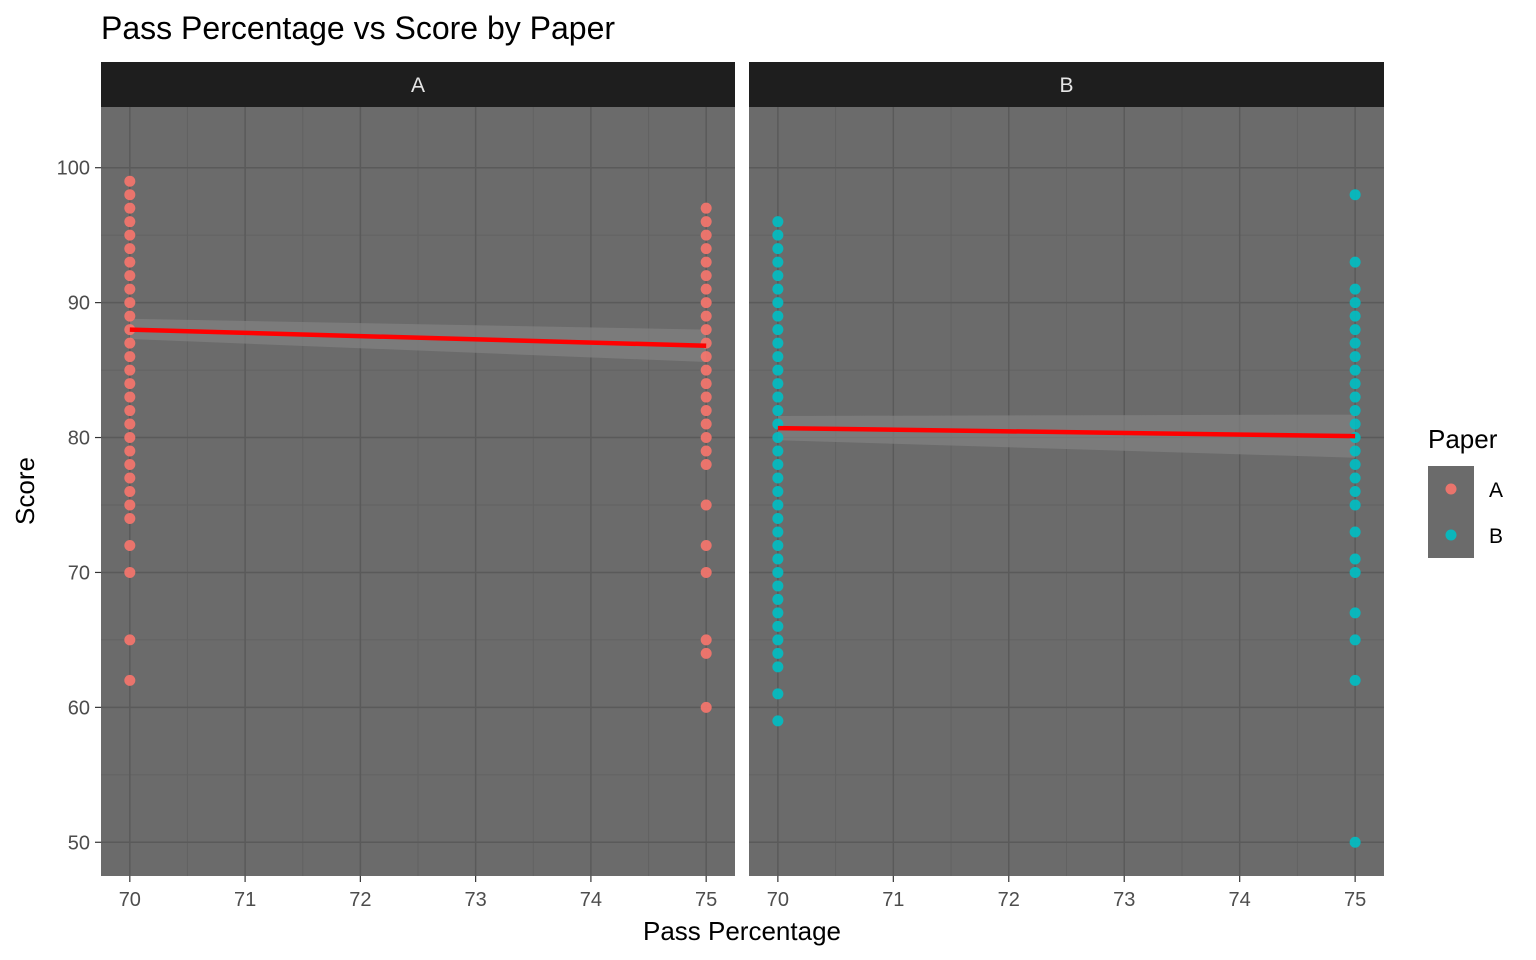 The height and width of the screenshot is (960, 1536). Describe the element at coordinates (79, 506) in the screenshot. I see `y-axis: 50 60 70 80 90 100` at that location.